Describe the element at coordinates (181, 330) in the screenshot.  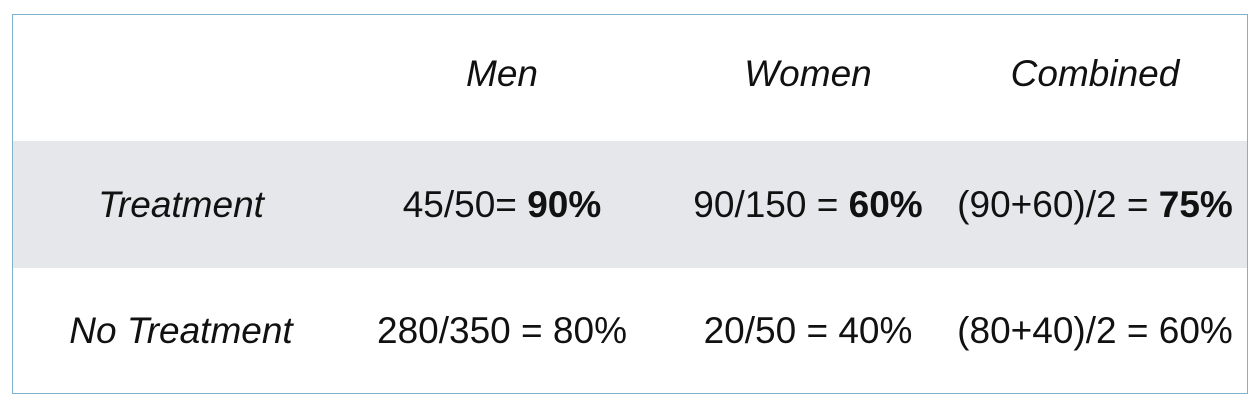
I see `row-label-no-treatment: No Treatment` at that location.